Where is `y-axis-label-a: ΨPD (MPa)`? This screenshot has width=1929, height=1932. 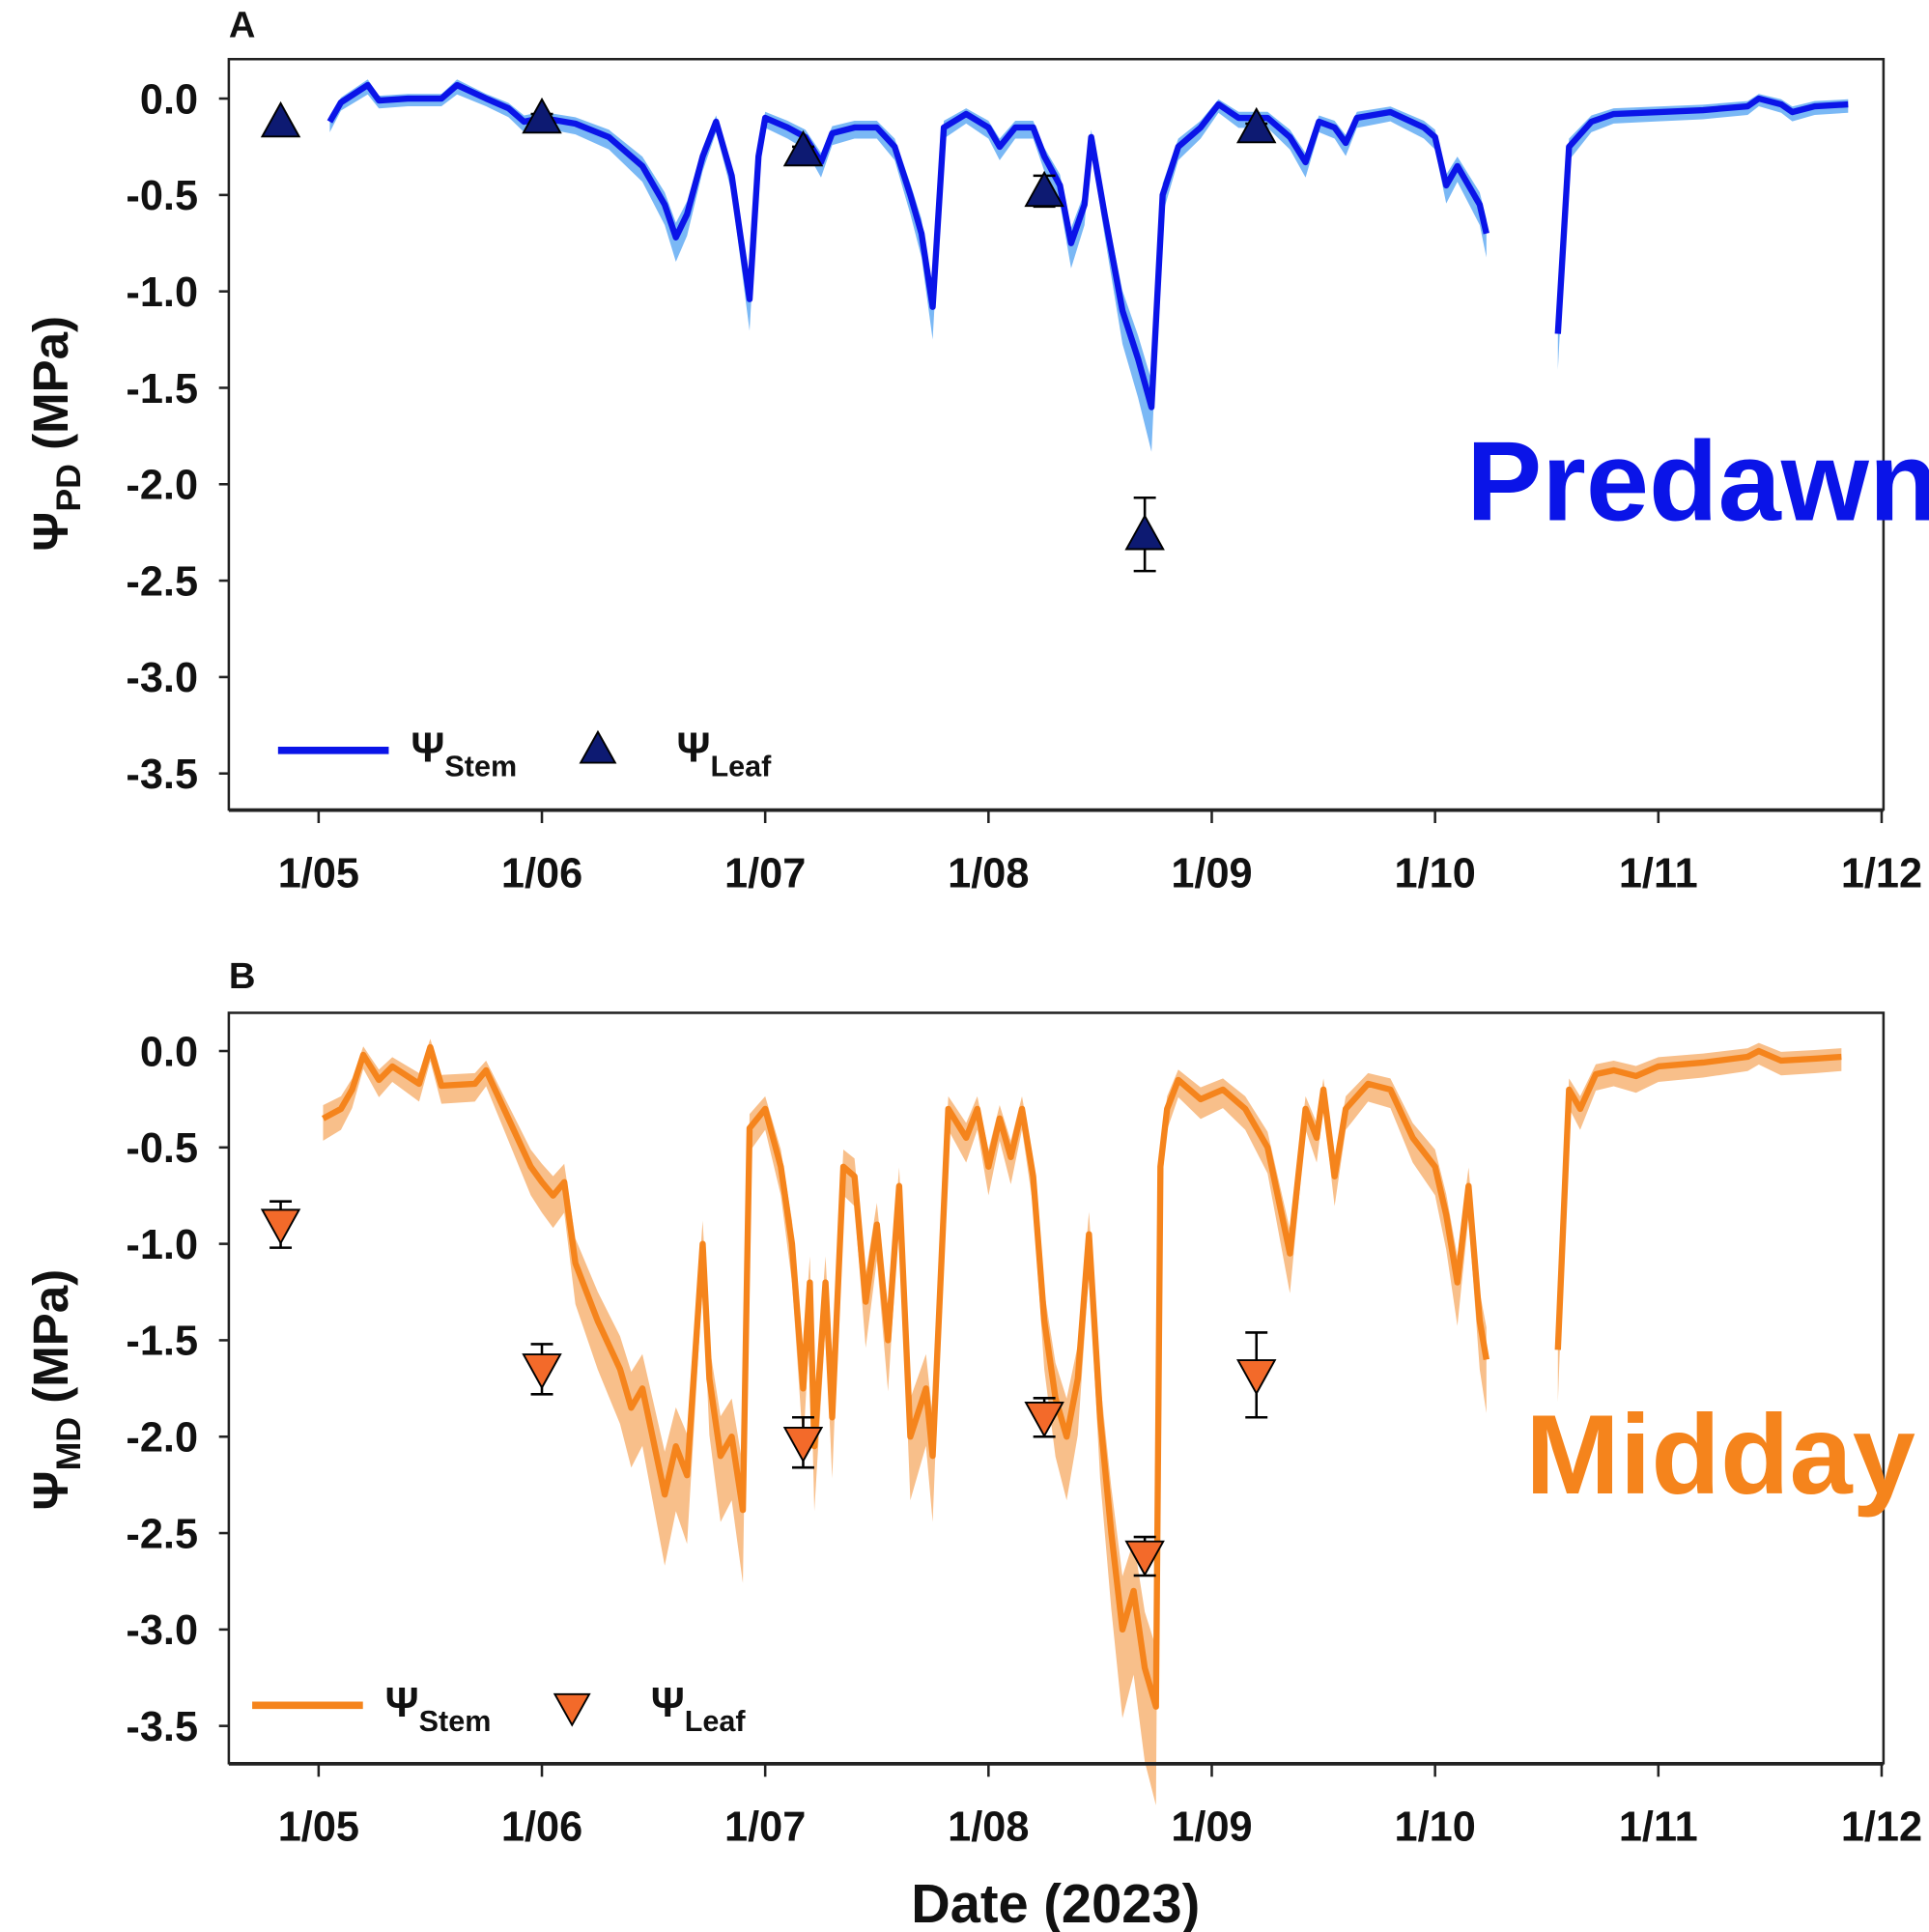
y-axis-label-a: ΨPD (MPa) is located at coordinates (55, 434).